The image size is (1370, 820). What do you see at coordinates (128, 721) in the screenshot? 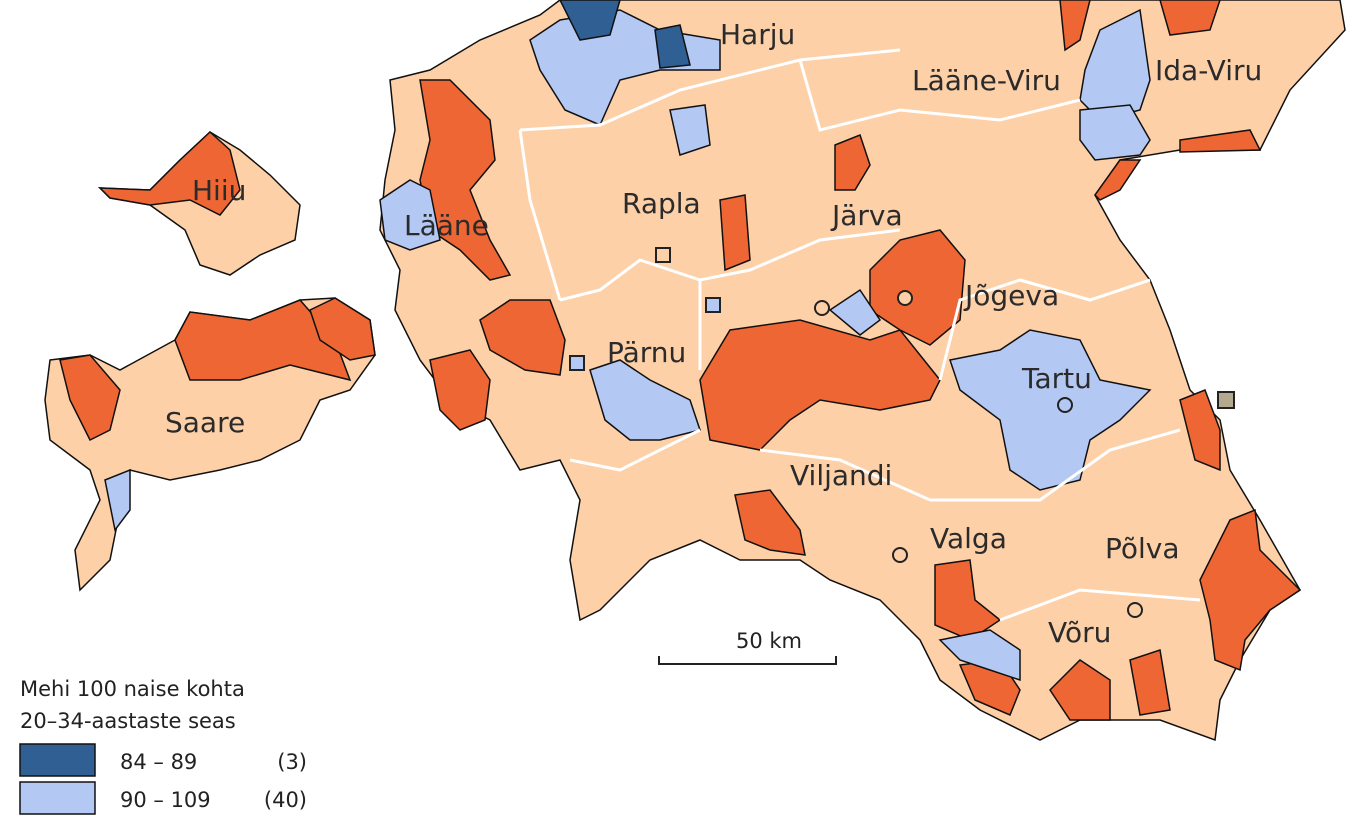
I see `legend-title: 20–34-aastaste seas` at bounding box center [128, 721].